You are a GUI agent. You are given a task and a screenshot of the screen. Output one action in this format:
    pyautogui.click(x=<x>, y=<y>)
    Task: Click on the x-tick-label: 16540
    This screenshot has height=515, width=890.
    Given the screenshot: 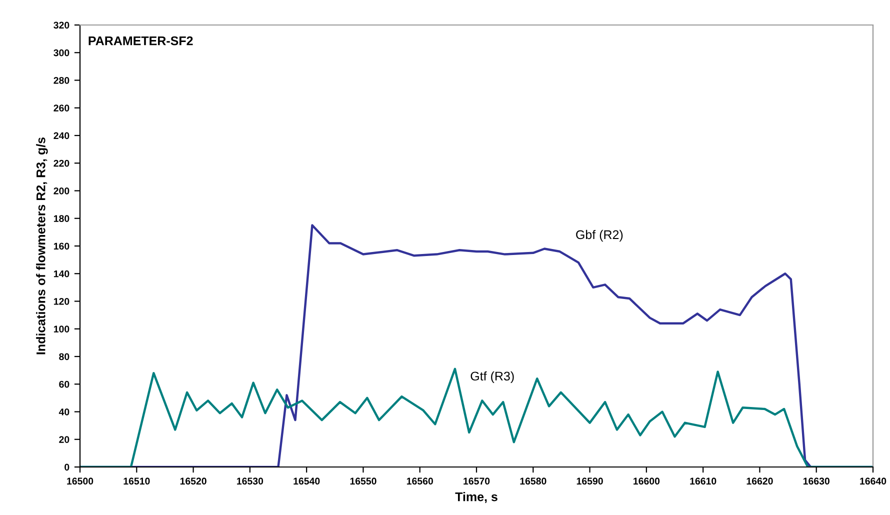 What is the action you would take?
    pyautogui.click(x=307, y=481)
    